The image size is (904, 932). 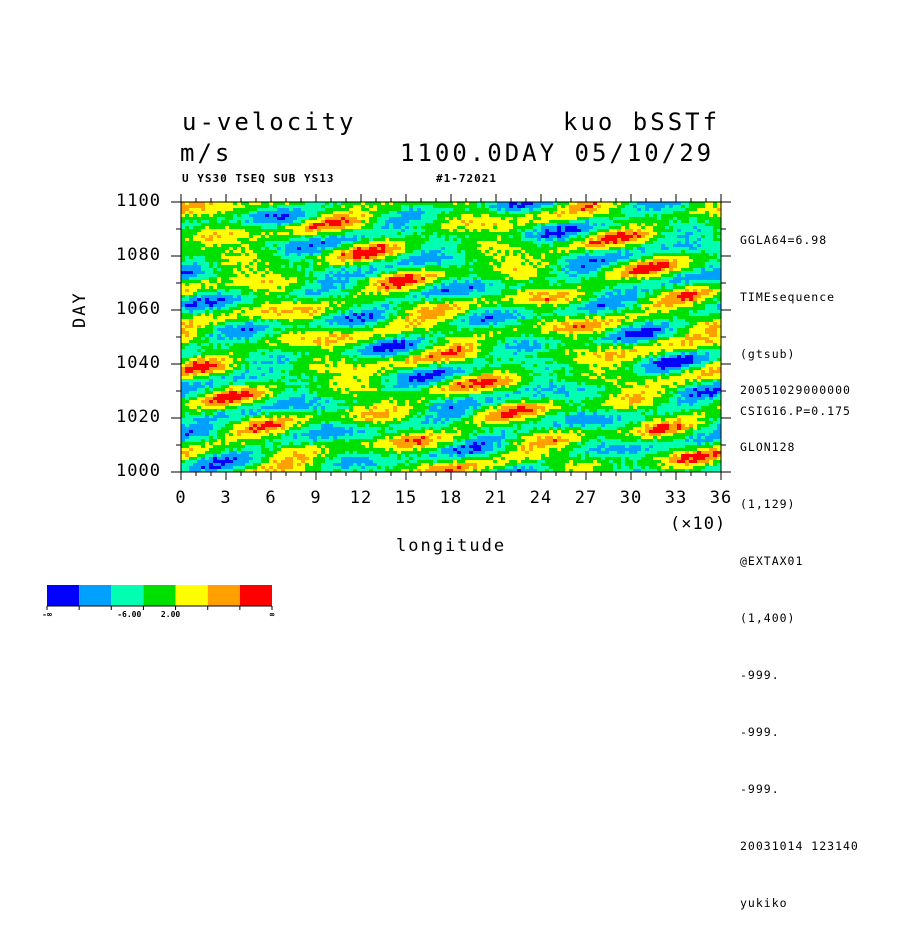 What do you see at coordinates (799, 618) in the screenshot?
I see `side-info-line: (1,400)` at bounding box center [799, 618].